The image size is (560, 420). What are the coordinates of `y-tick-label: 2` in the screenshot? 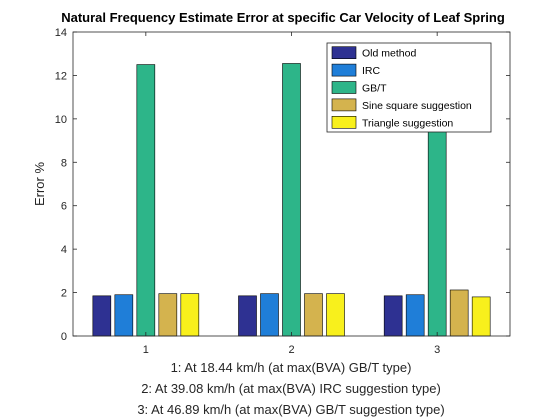 It's located at (64, 294).